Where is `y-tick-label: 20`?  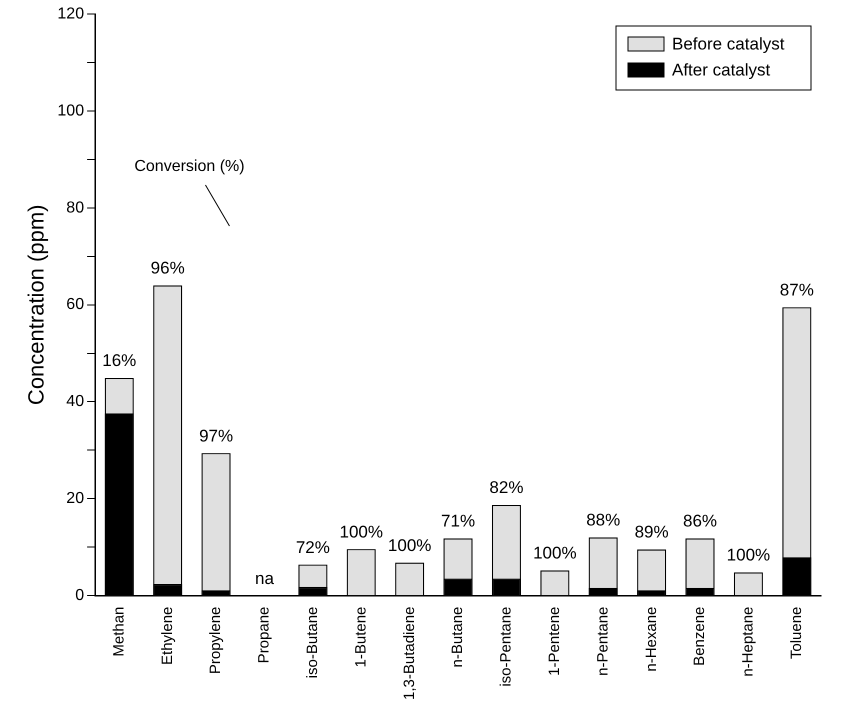
y-tick-label: 20 is located at coordinates (75, 499).